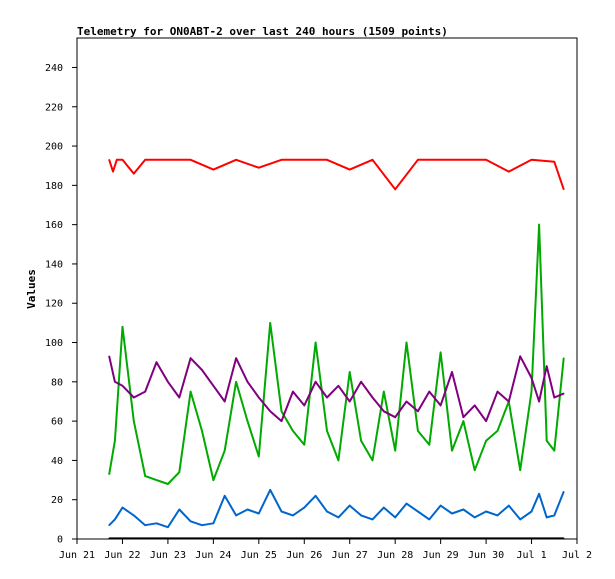 This screenshot has width=615, height=579. What do you see at coordinates (304, 555) in the screenshot?
I see `x-tick-label: Jun 26` at bounding box center [304, 555].